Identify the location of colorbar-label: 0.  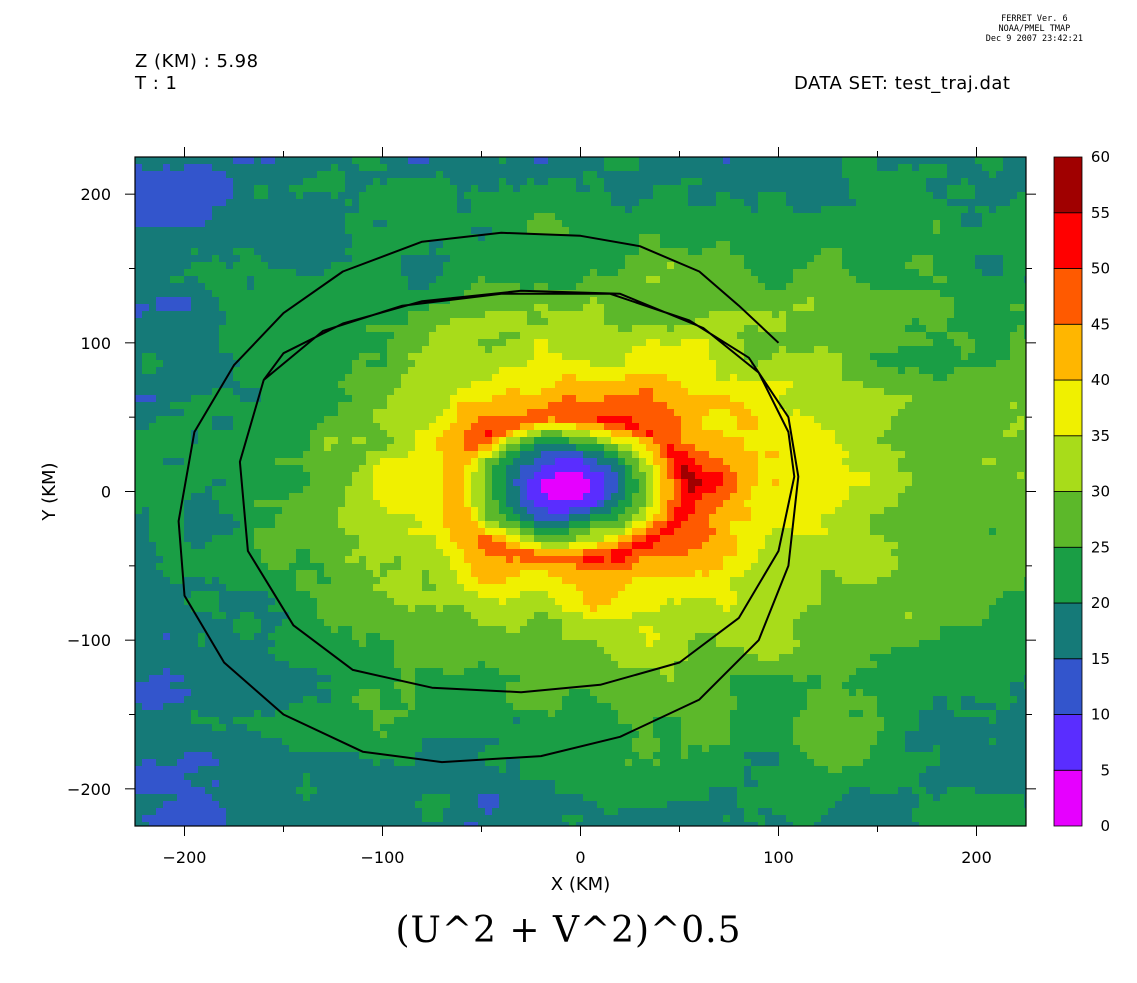
(1105, 826).